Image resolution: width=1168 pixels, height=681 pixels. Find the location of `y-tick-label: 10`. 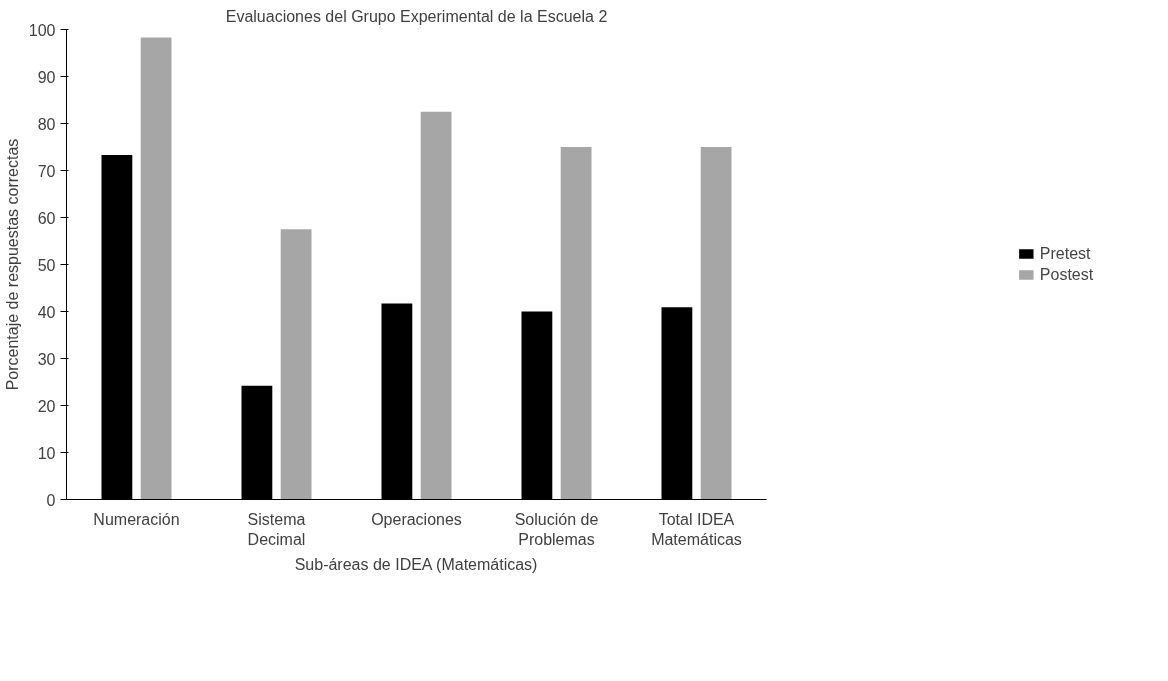

y-tick-label: 10 is located at coordinates (46, 453).